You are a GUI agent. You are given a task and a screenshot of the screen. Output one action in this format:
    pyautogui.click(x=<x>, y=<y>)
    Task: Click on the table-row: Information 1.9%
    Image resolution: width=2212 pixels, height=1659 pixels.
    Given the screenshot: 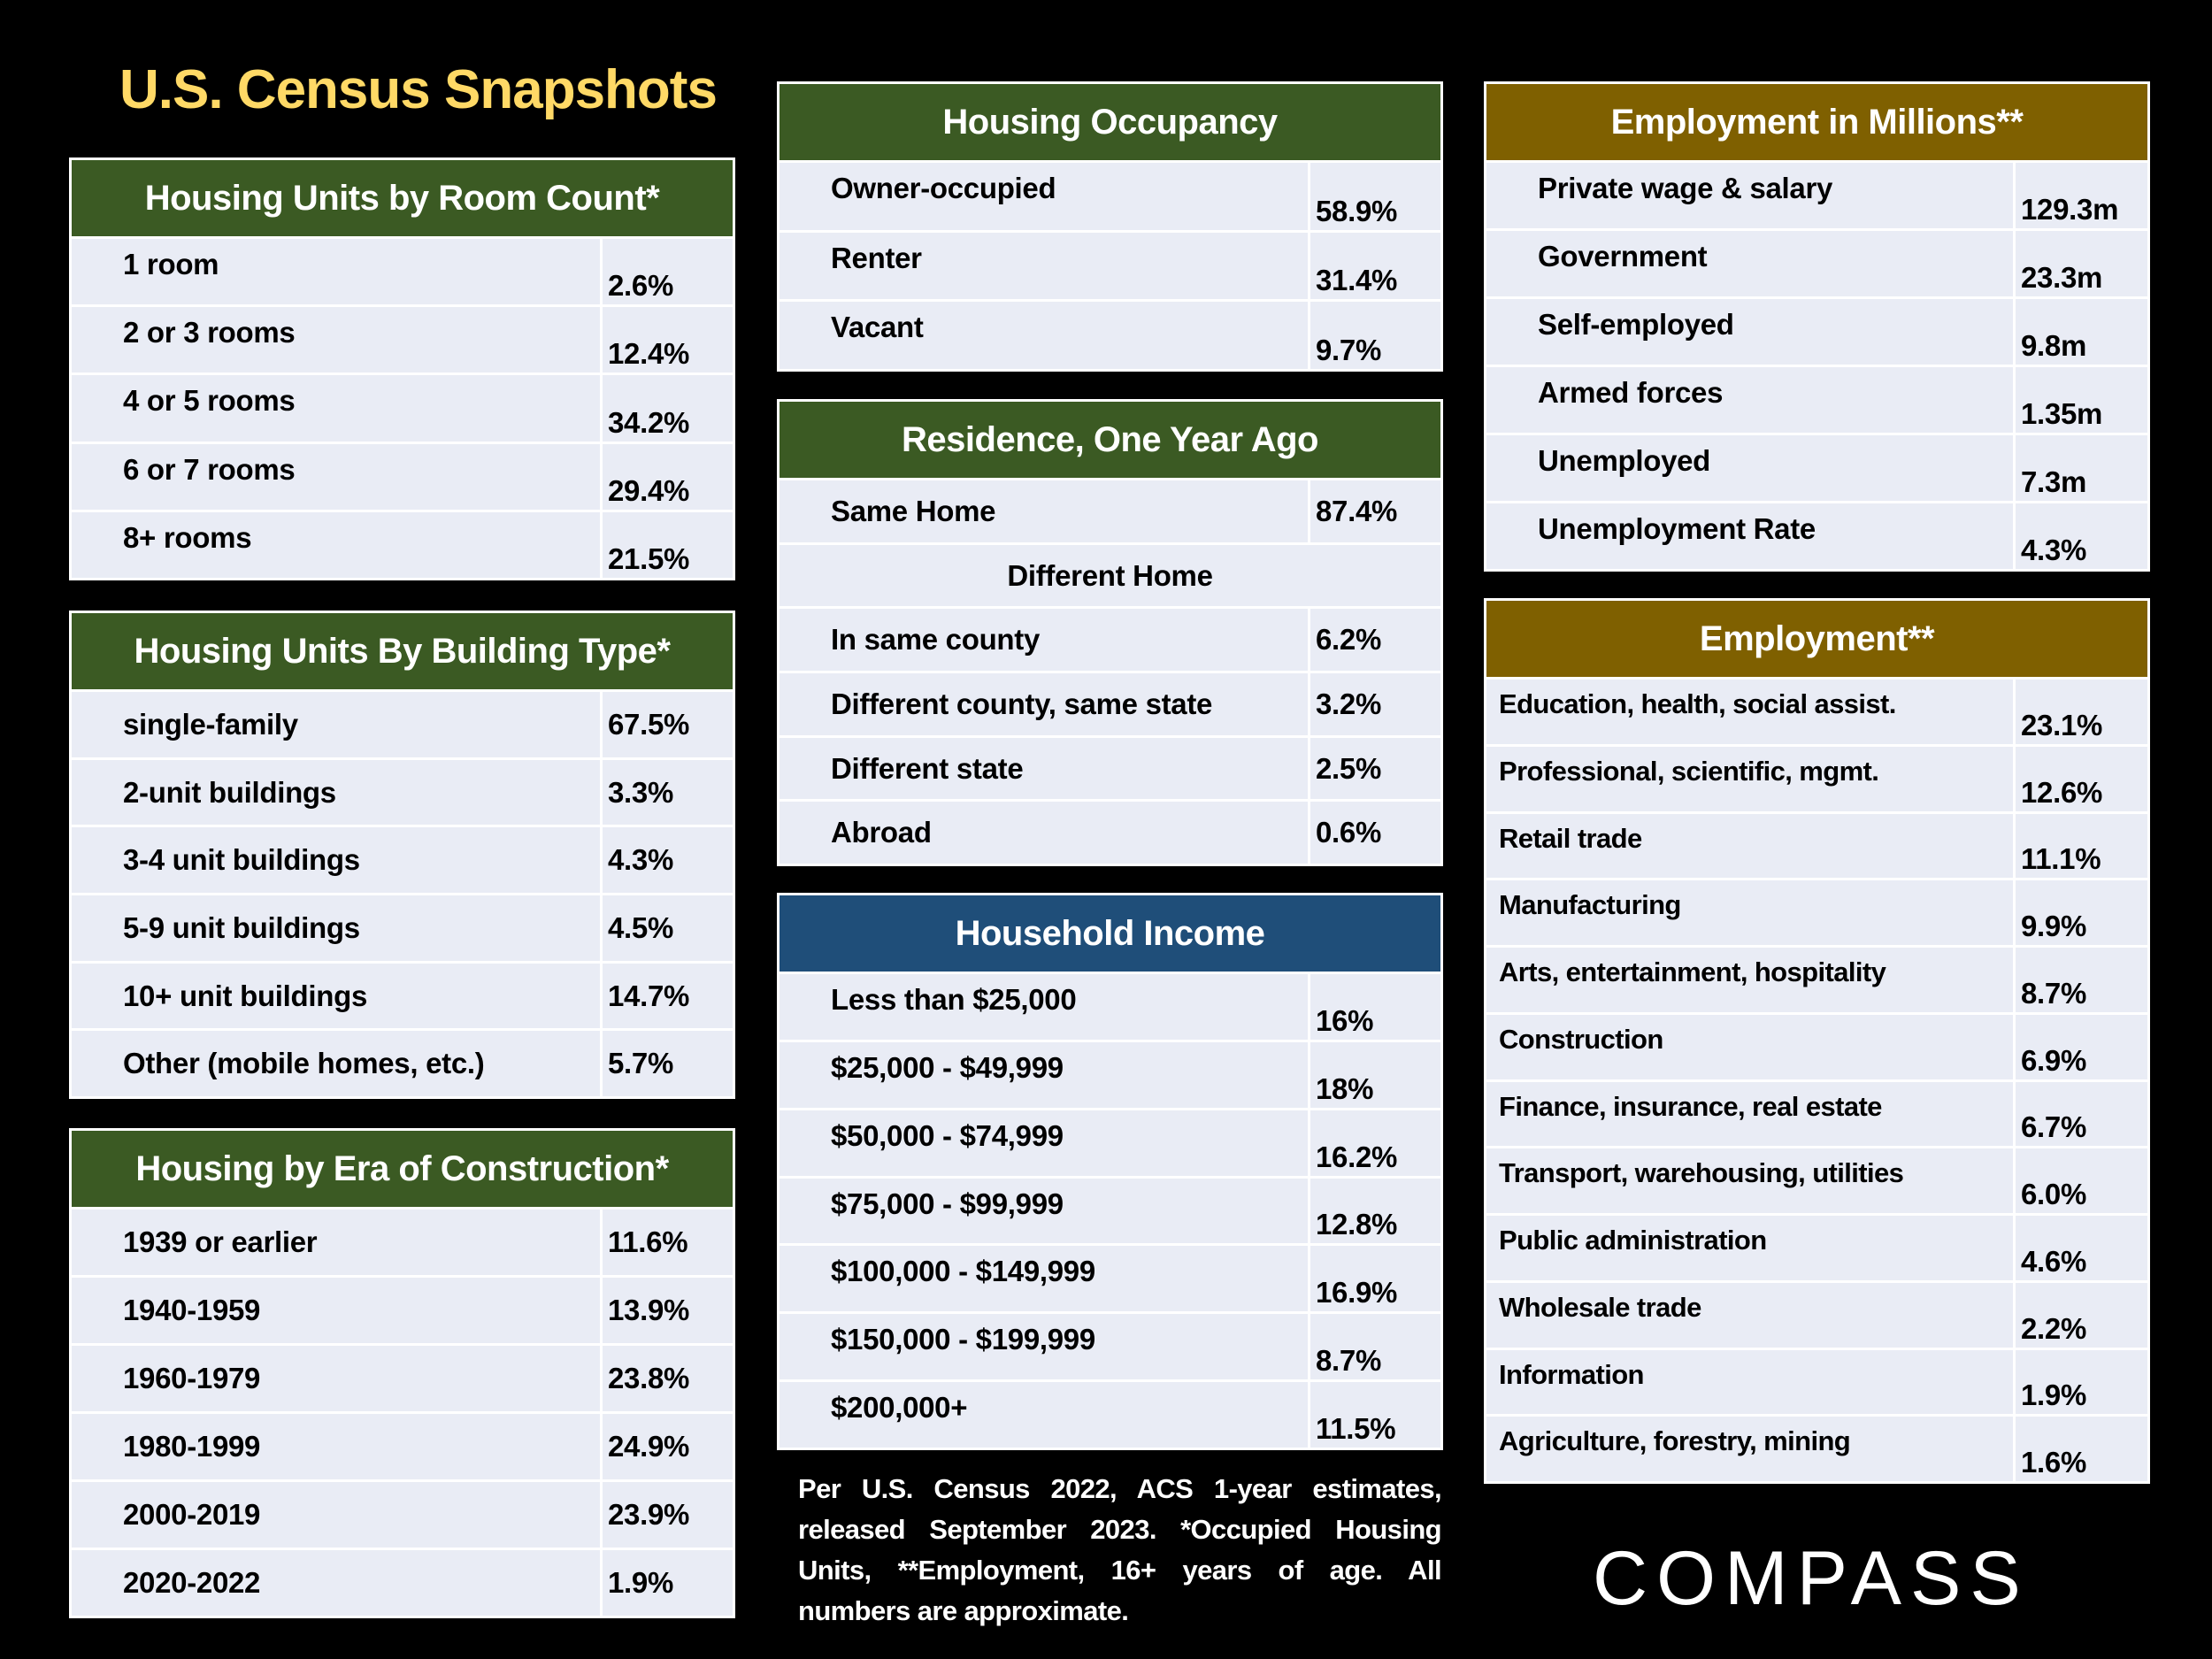 What is the action you would take?
    pyautogui.click(x=1816, y=1381)
    